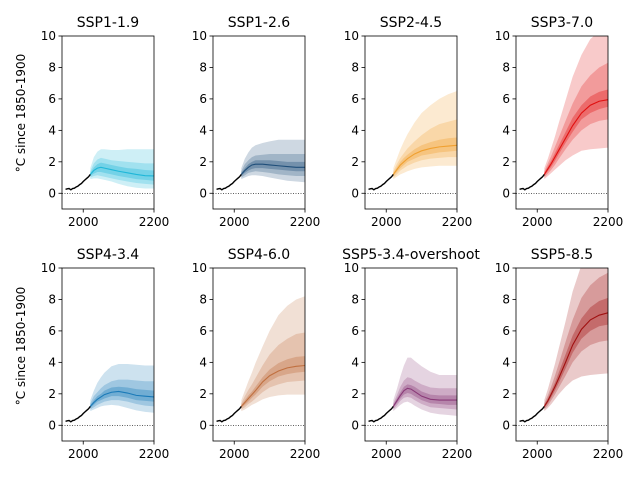  What do you see at coordinates (21, 346) in the screenshot?
I see `y-axis-label-bottom: °C since 1850-1900` at bounding box center [21, 346].